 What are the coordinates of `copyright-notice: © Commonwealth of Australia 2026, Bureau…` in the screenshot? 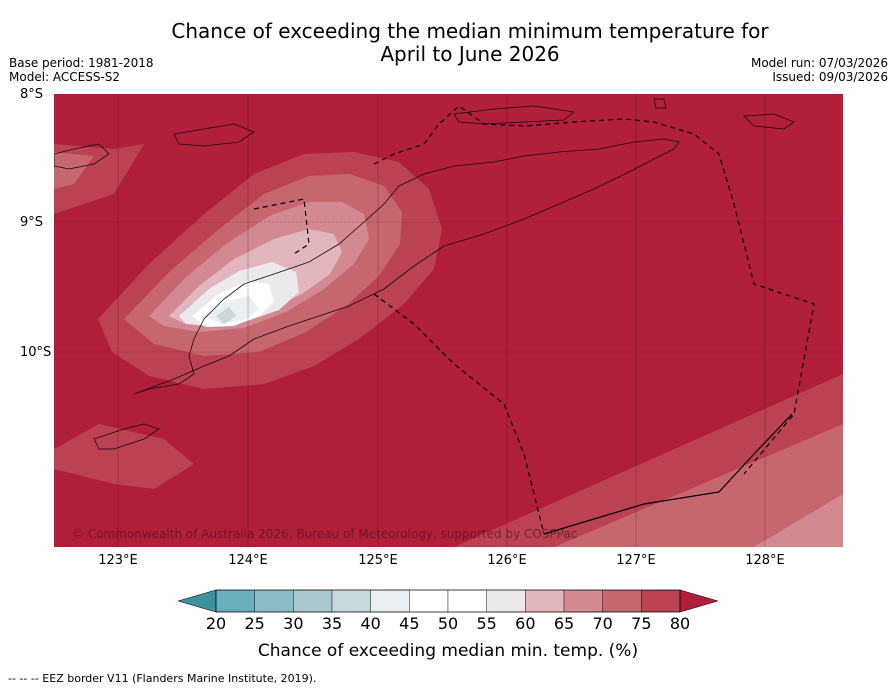 It's located at (325, 534).